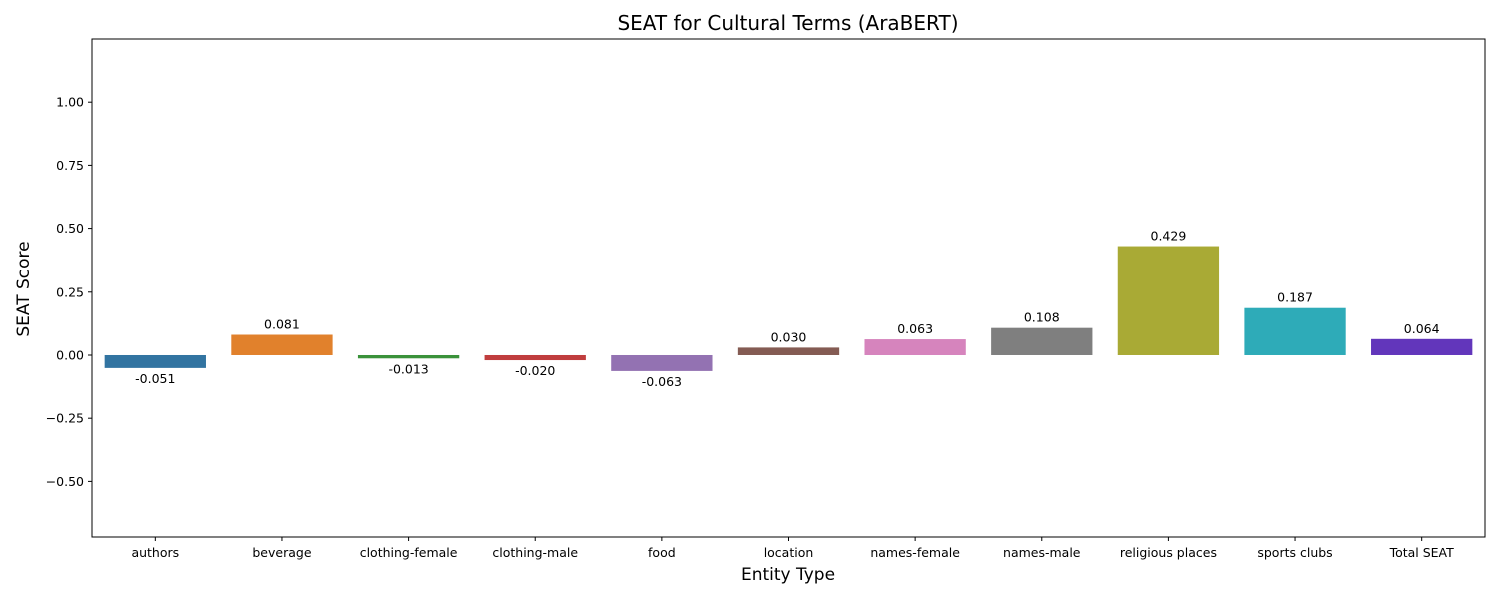 The image size is (1500, 604). I want to click on y-tick-label: −0.50, so click(65, 481).